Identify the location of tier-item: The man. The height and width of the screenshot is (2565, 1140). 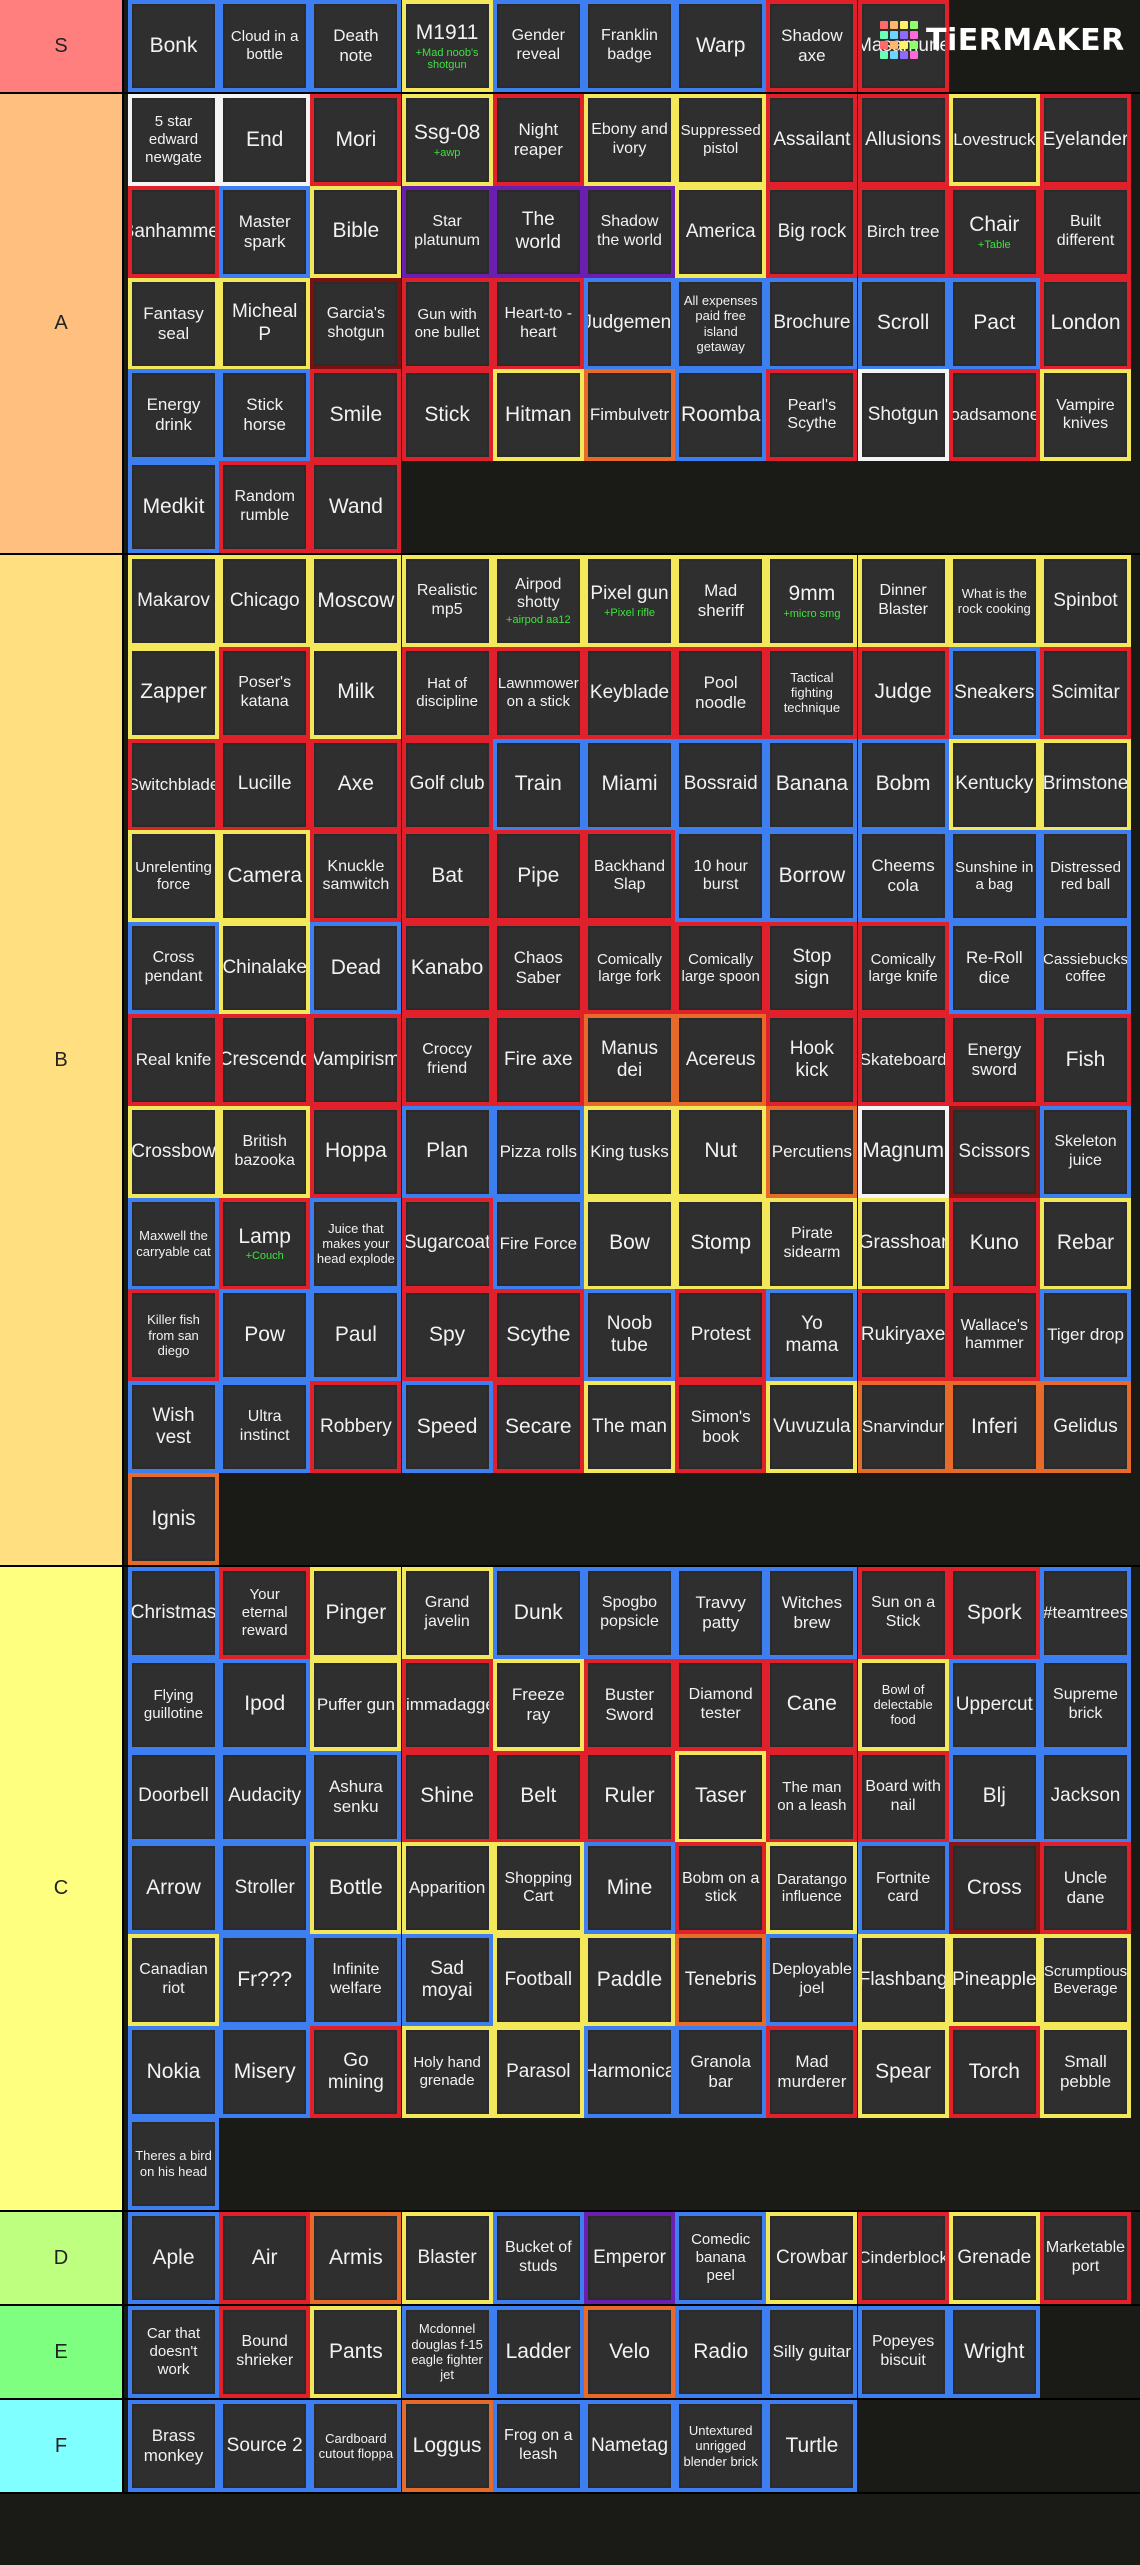
(629, 1427).